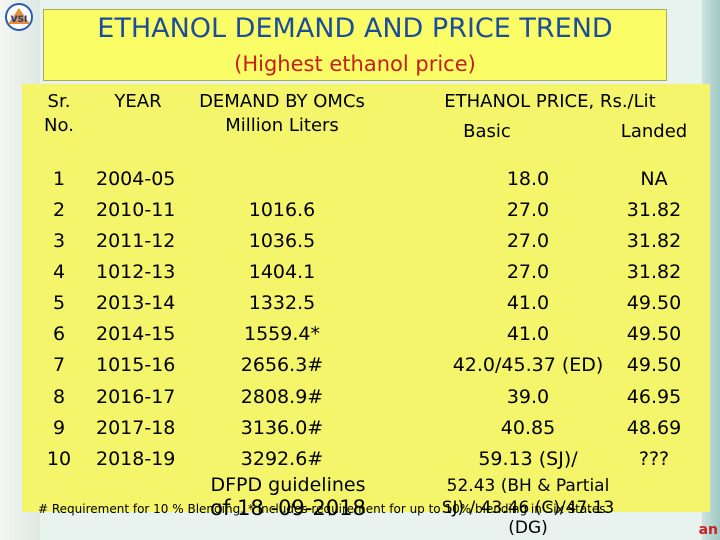  Describe the element at coordinates (654, 397) in the screenshot. I see `row8-landed: 46.95` at that location.